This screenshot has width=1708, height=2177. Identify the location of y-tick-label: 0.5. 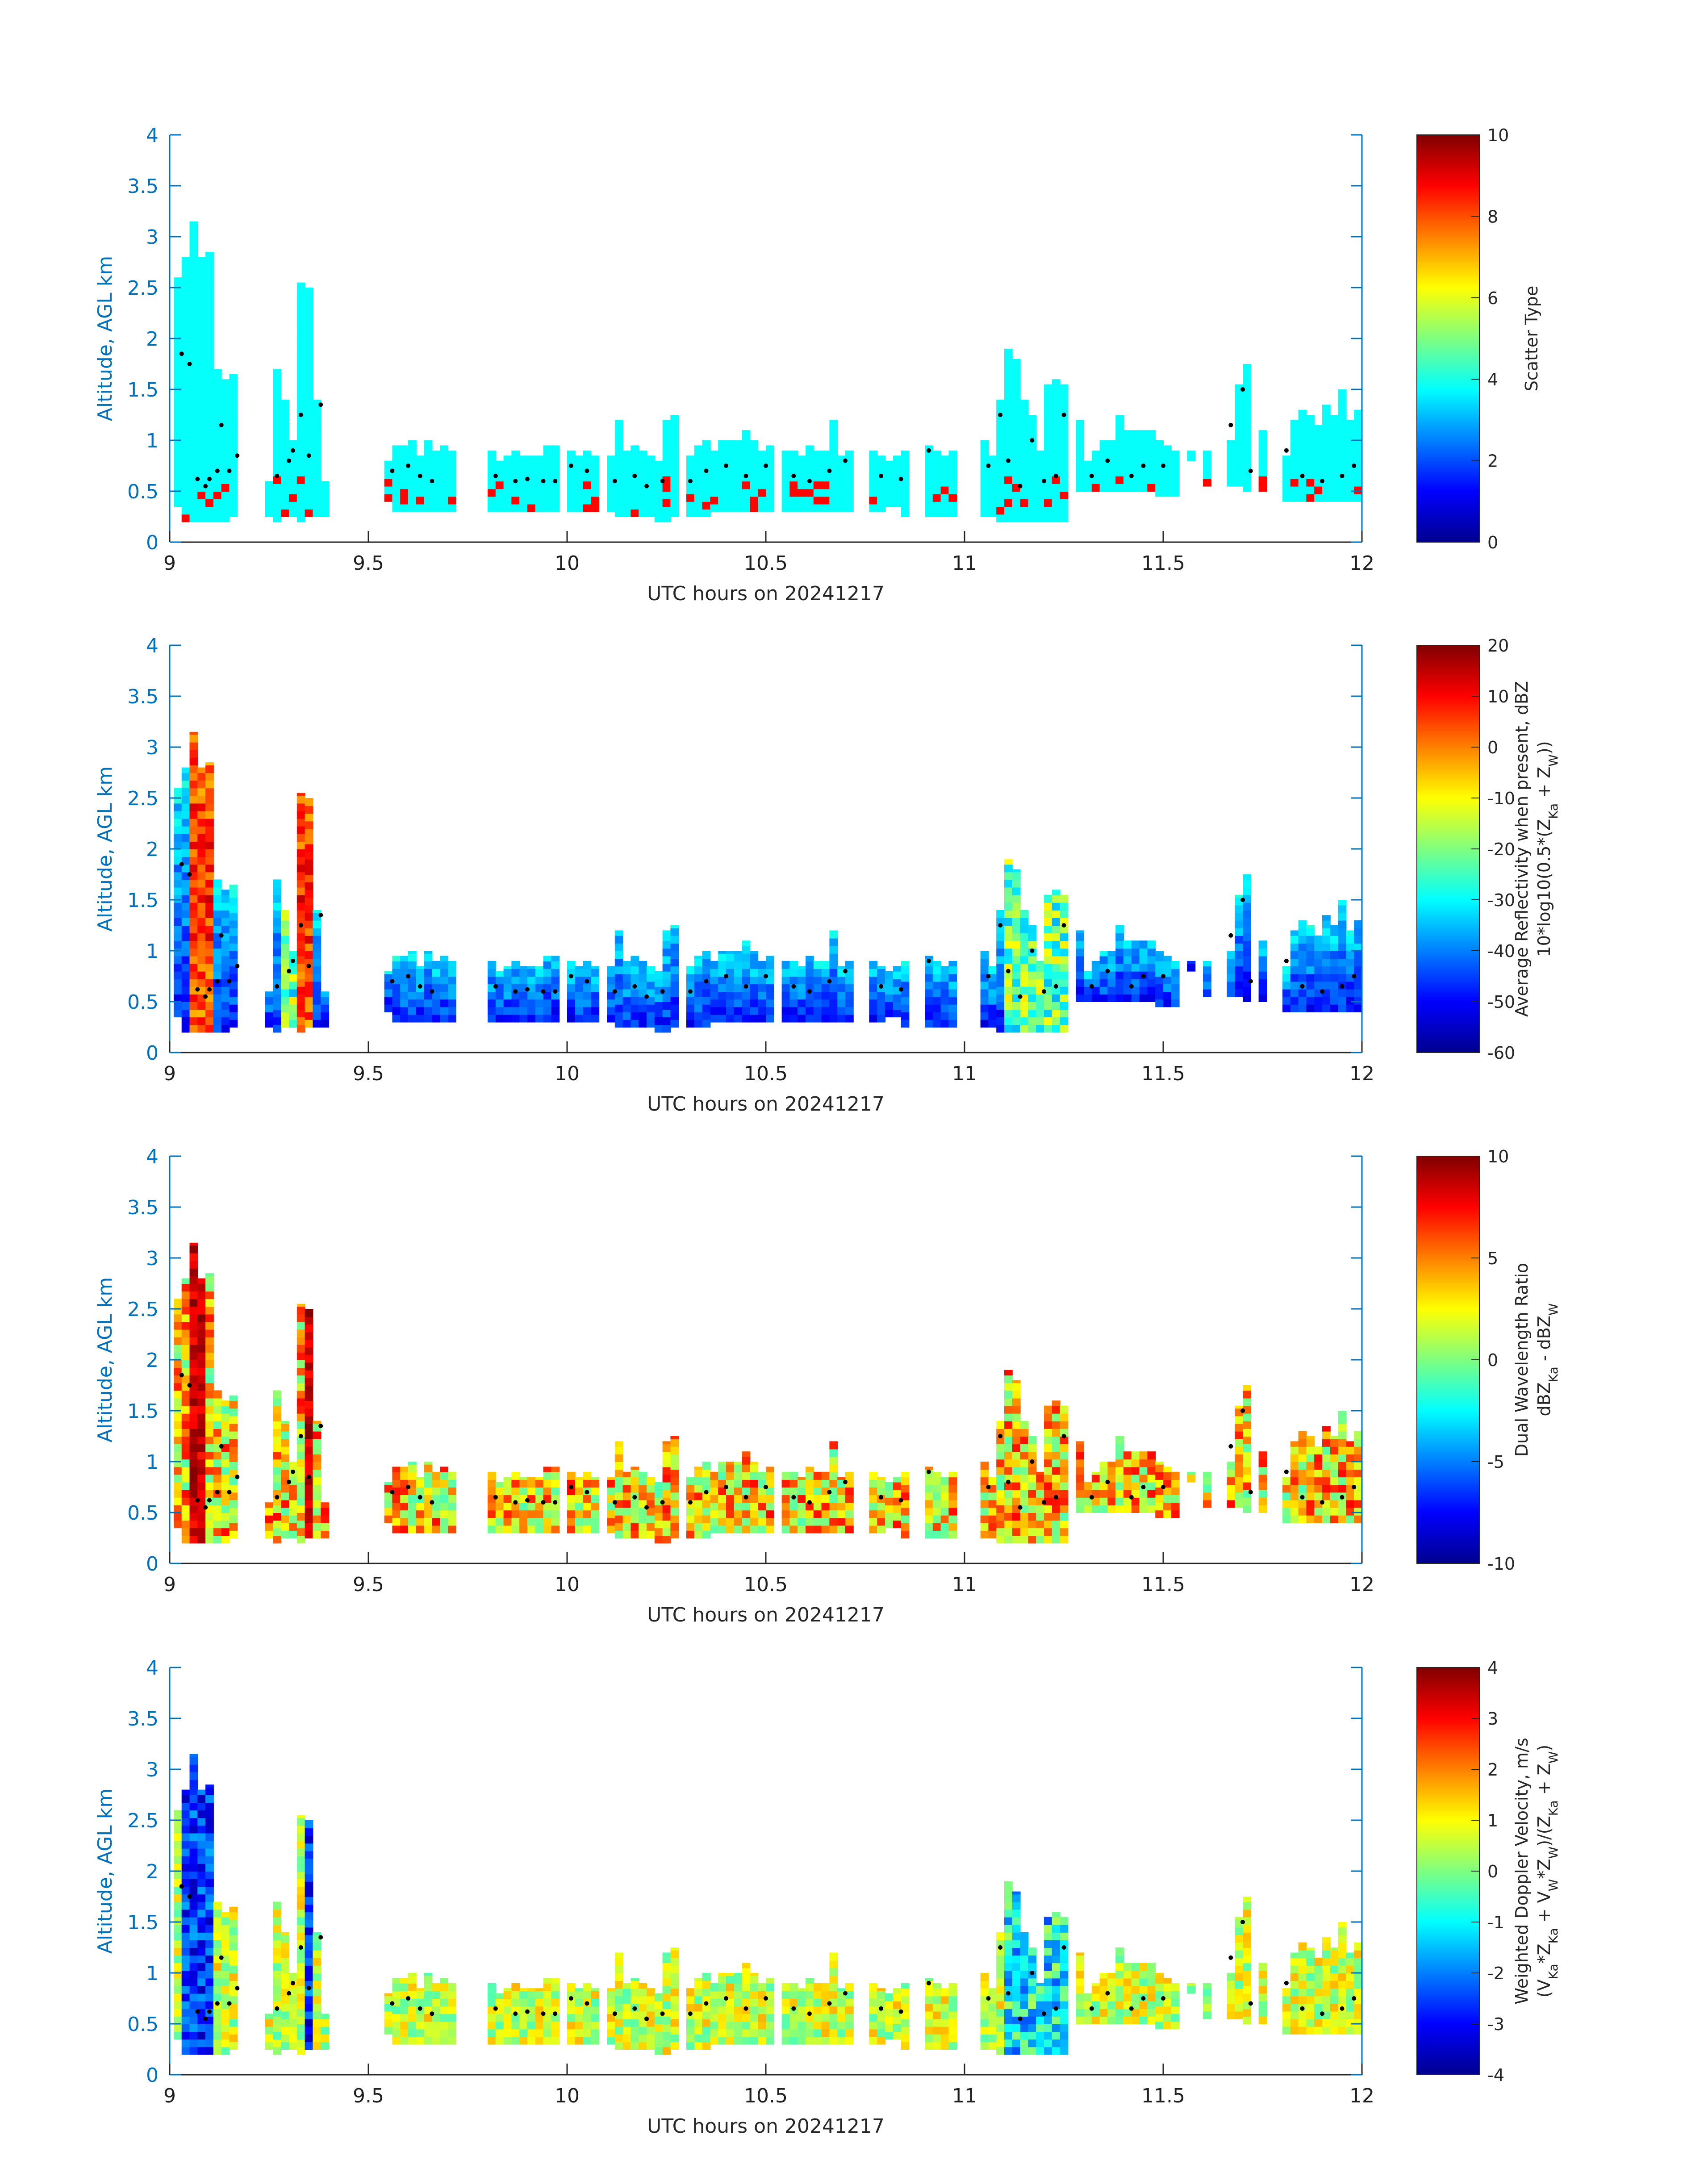
(143, 1513).